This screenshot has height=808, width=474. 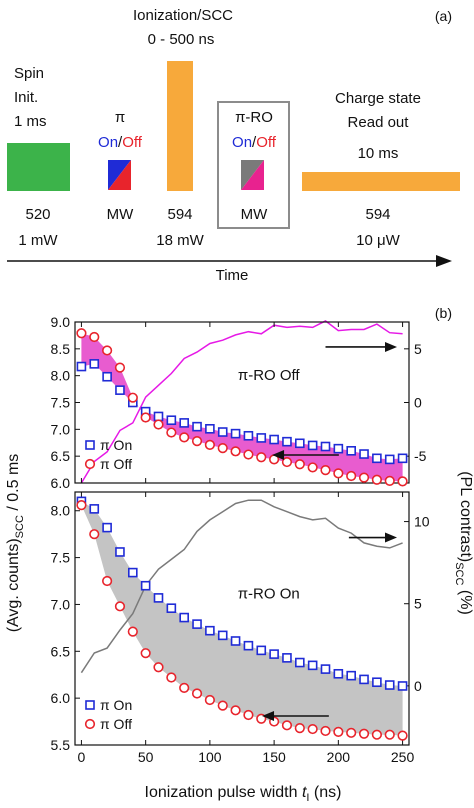 What do you see at coordinates (253, 165) in the screenshot?
I see `pi-ro-highlight-box` at bounding box center [253, 165].